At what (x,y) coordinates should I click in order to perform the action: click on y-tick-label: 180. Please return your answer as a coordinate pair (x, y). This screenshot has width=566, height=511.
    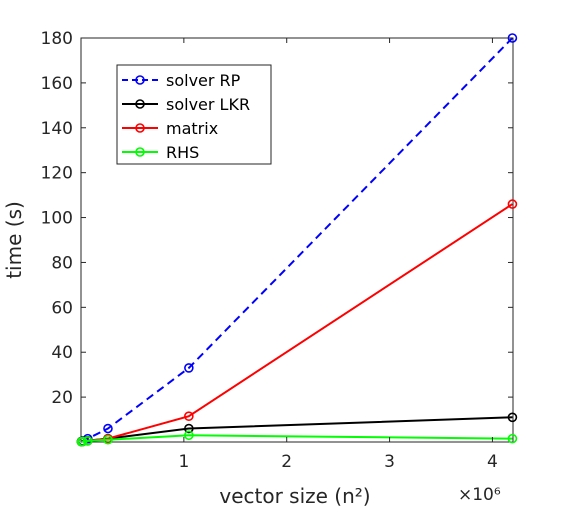
    Looking at the image, I should click on (57, 39).